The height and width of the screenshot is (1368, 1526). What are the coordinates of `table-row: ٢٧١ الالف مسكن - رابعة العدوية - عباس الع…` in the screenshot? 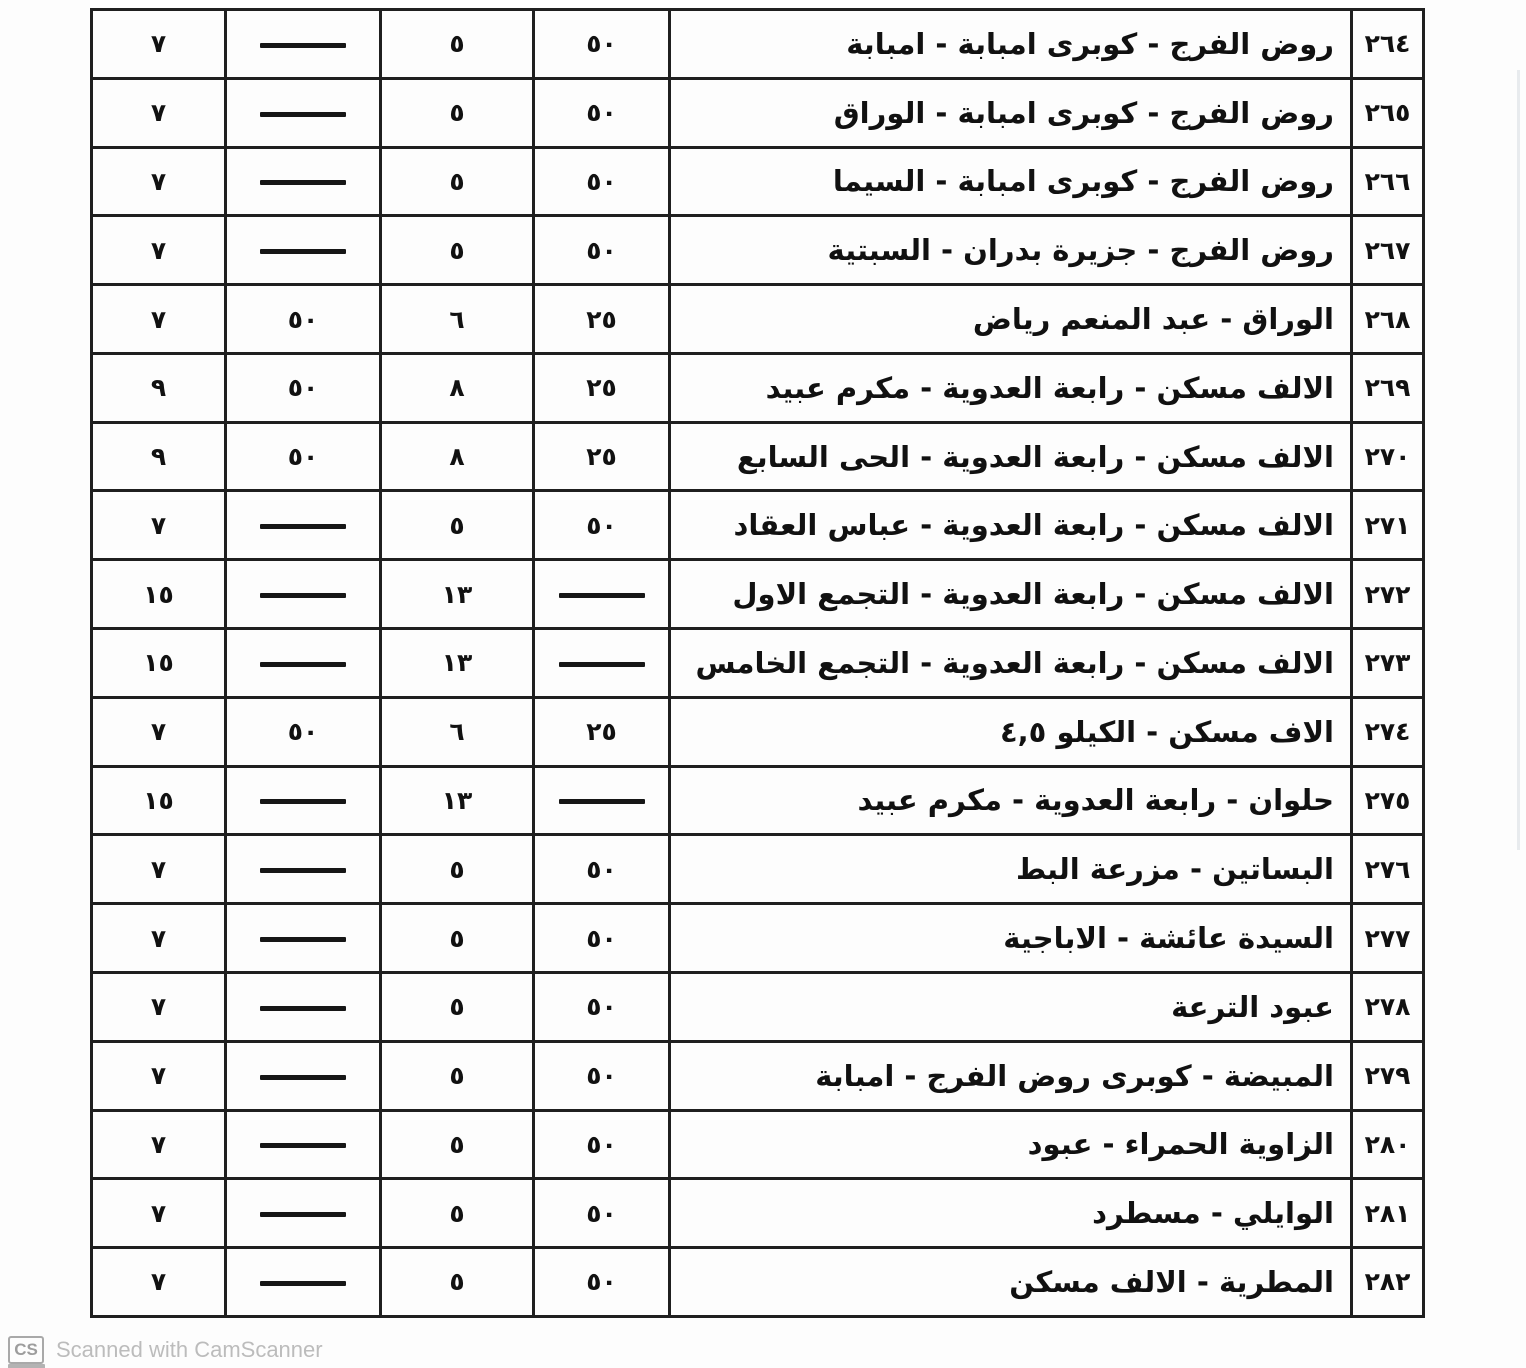 It's located at (757, 525).